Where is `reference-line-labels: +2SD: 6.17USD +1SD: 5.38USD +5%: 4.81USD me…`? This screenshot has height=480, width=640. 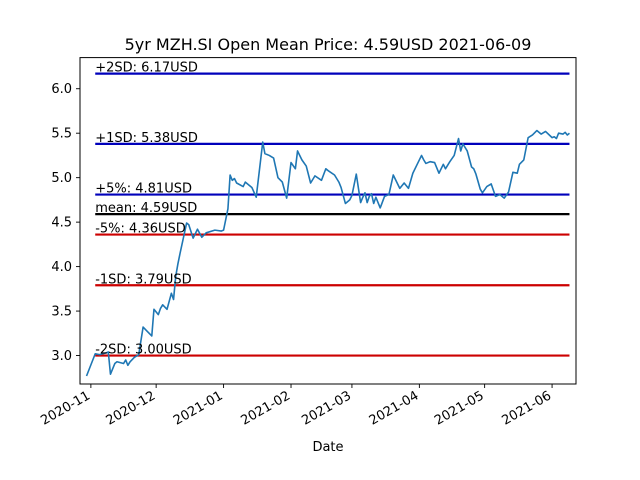
reference-line-labels: +2SD: 6.17USD +1SD: 5.38USD +5%: 4.81USD me… is located at coordinates (146, 209).